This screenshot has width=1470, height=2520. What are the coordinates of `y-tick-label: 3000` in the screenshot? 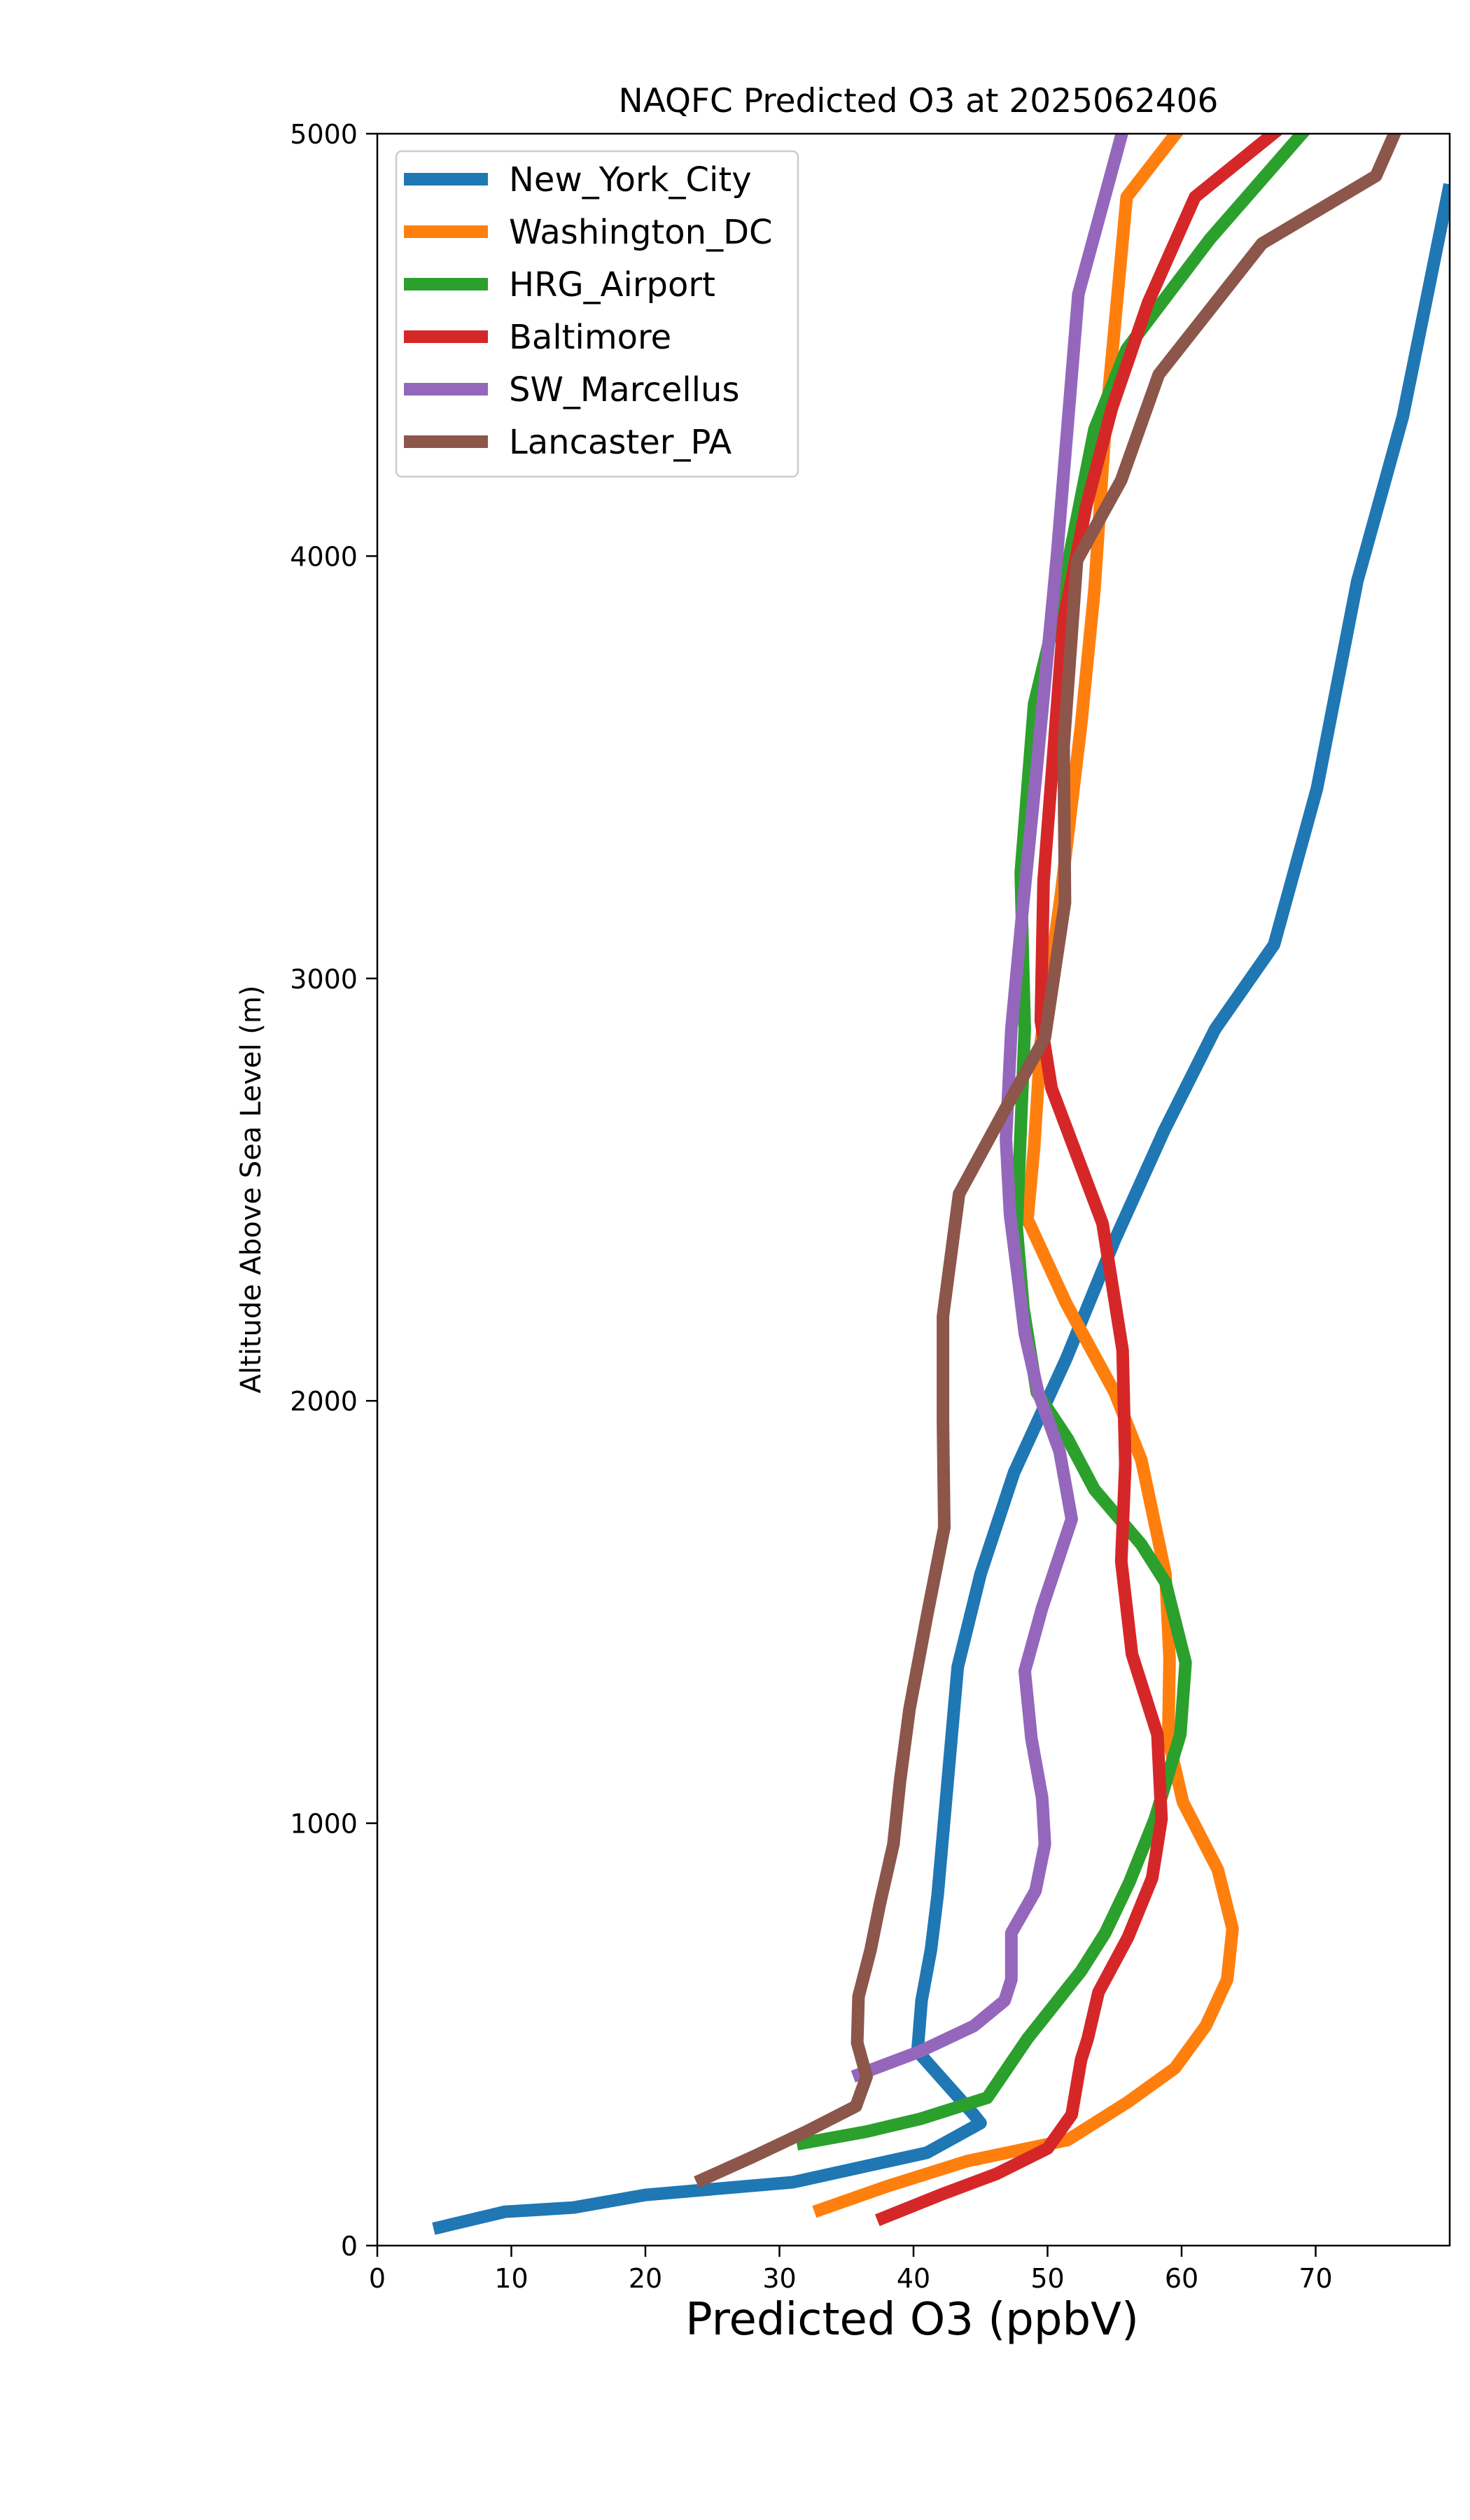 It's located at (324, 979).